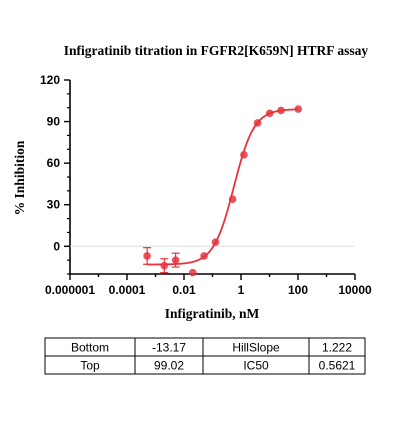  Describe the element at coordinates (212, 313) in the screenshot. I see `x-axis-label: Infigratinib, nM` at that location.